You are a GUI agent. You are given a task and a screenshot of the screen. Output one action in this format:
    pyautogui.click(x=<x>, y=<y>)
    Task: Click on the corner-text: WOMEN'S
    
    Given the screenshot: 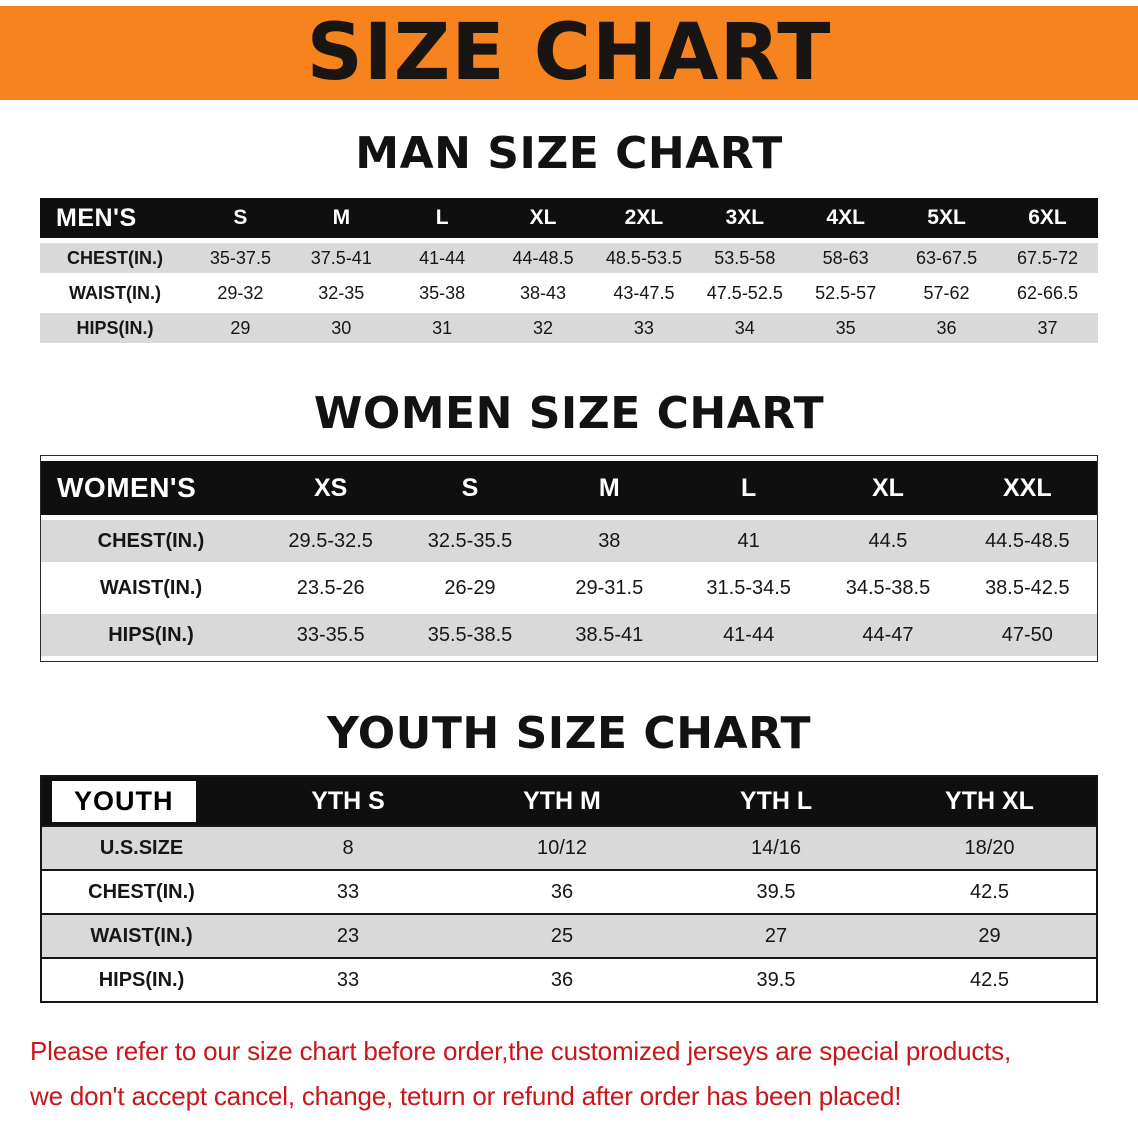 What is the action you would take?
    pyautogui.click(x=127, y=487)
    